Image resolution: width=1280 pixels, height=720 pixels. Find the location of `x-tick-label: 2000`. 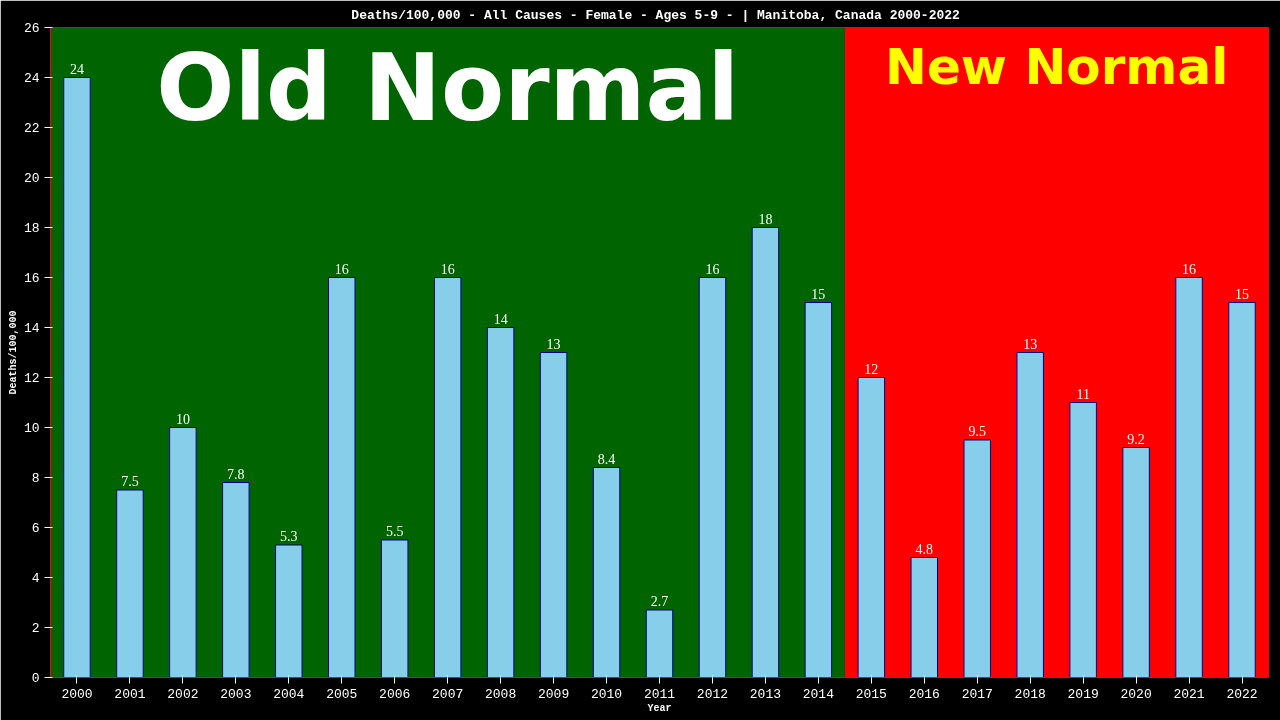

x-tick-label: 2000 is located at coordinates (77, 694).